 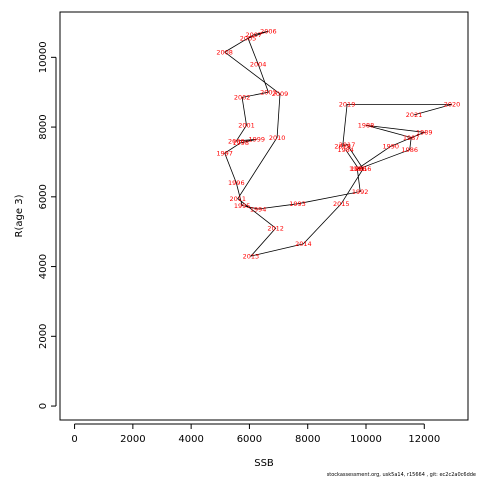 I want to click on x-axis: 0 2000 4000 6000 8000 10000 12000, so click(x=255, y=434).